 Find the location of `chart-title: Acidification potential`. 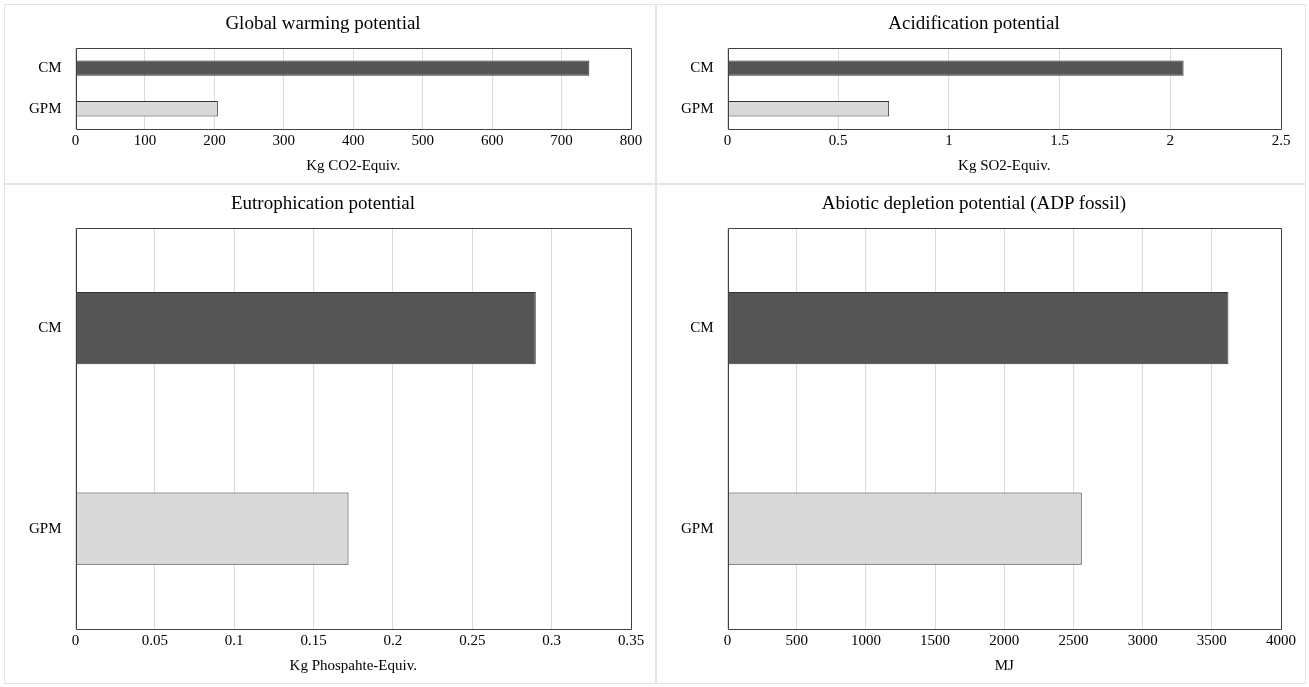

chart-title: Acidification potential is located at coordinates (974, 23).